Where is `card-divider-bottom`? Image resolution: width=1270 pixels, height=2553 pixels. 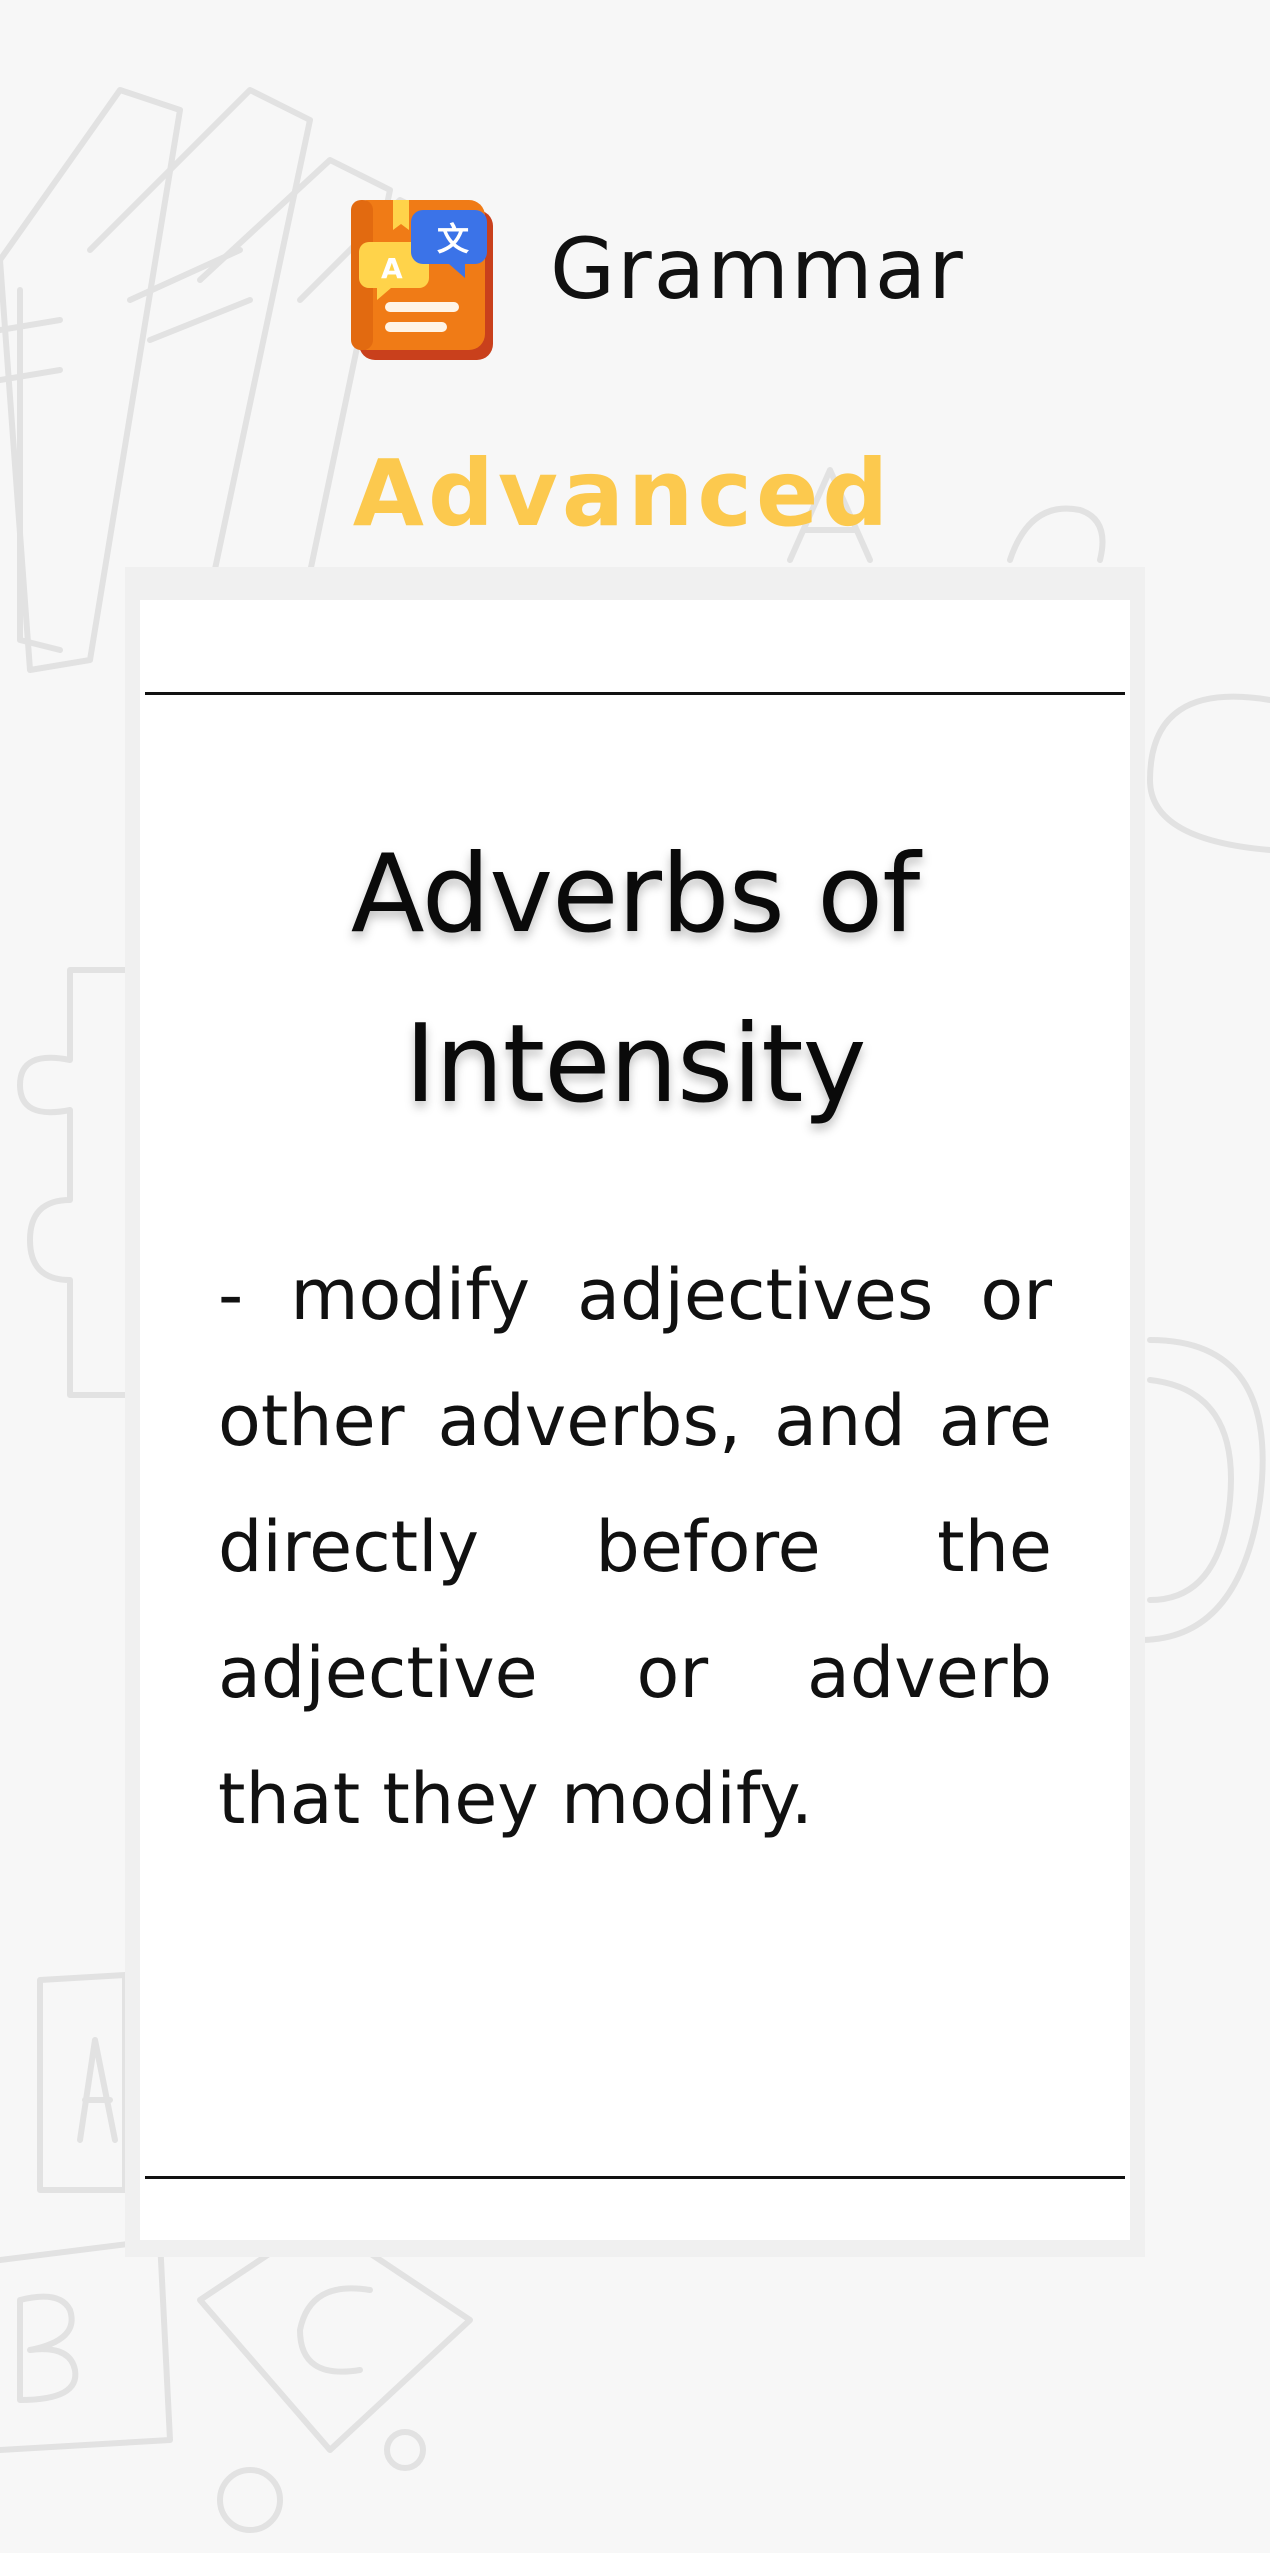 card-divider-bottom is located at coordinates (635, 2177).